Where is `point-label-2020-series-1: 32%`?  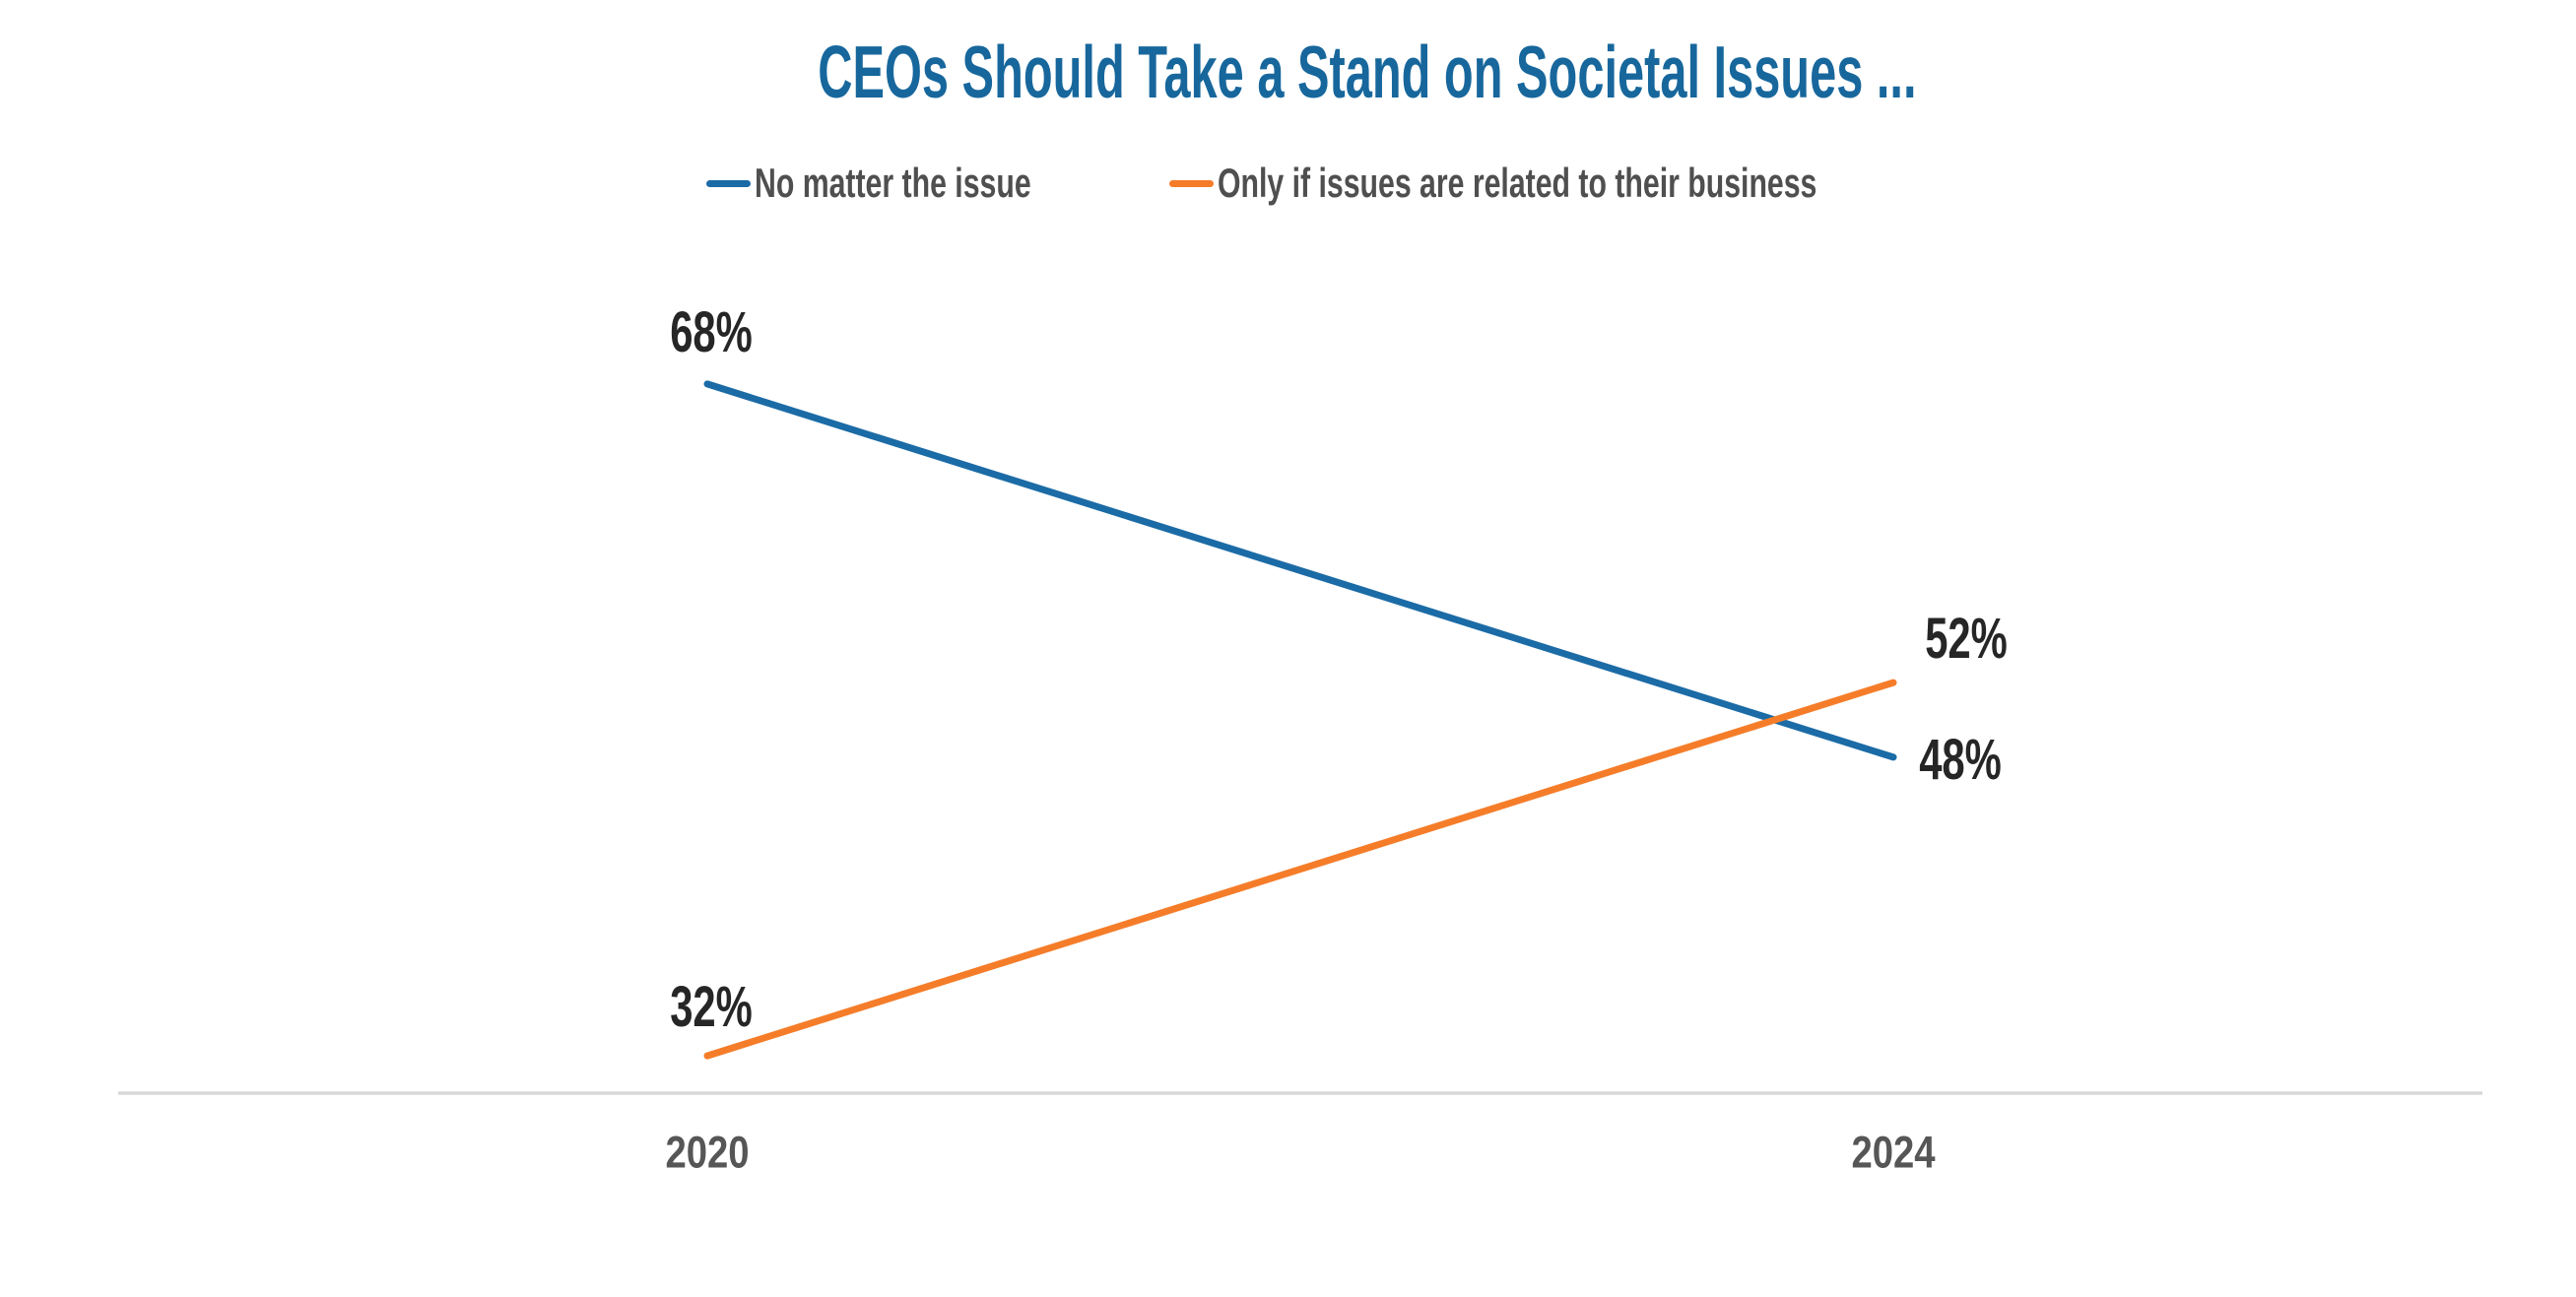 point-label-2020-series-1: 32% is located at coordinates (712, 1008).